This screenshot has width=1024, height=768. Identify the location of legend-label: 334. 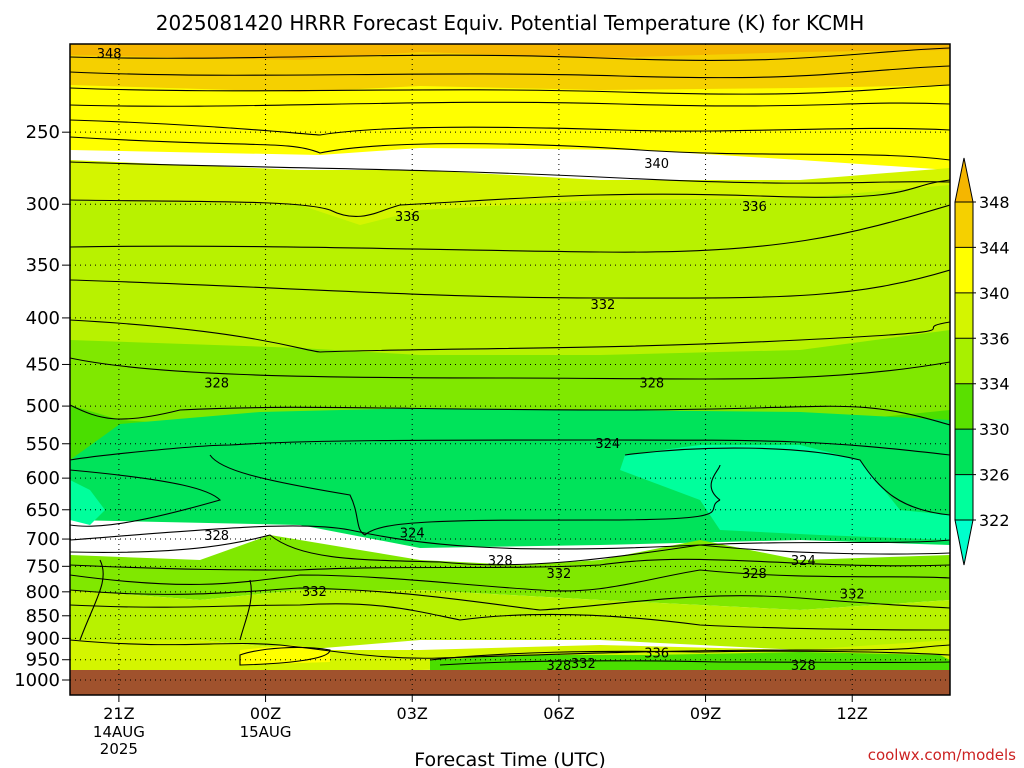
(994, 384).